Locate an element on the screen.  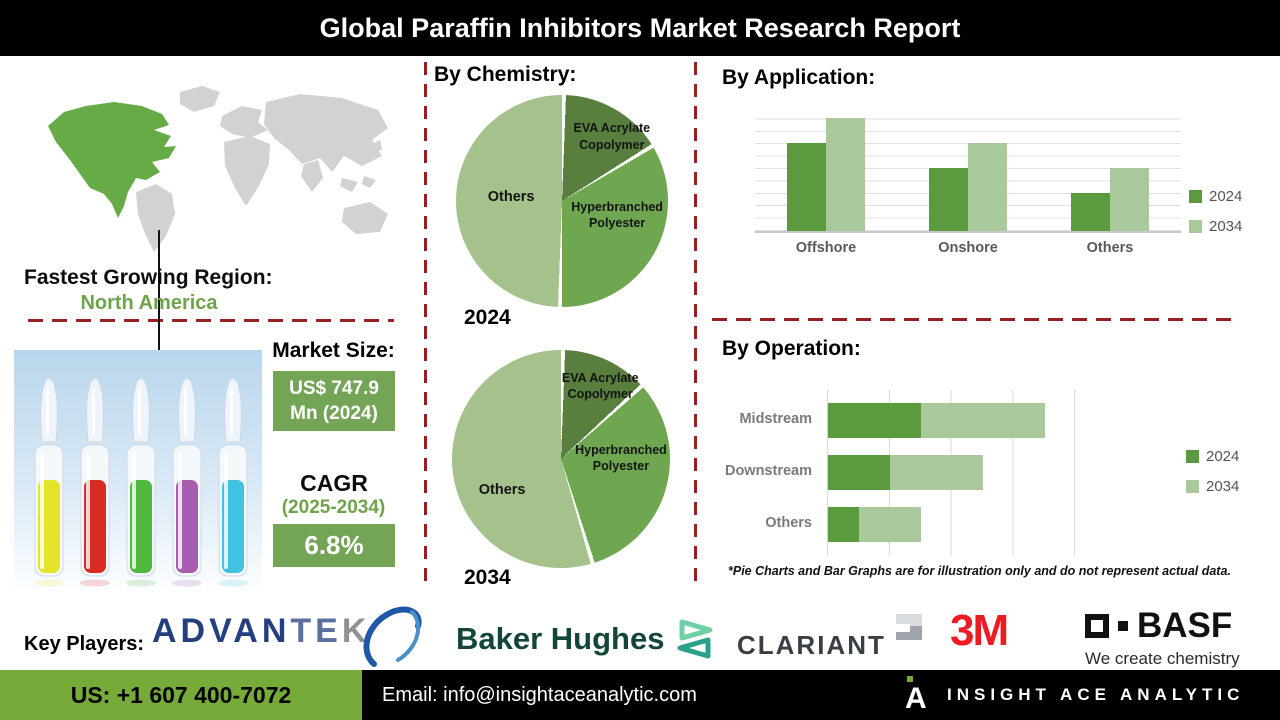
op-category-label: Downstream is located at coordinates (768, 471).